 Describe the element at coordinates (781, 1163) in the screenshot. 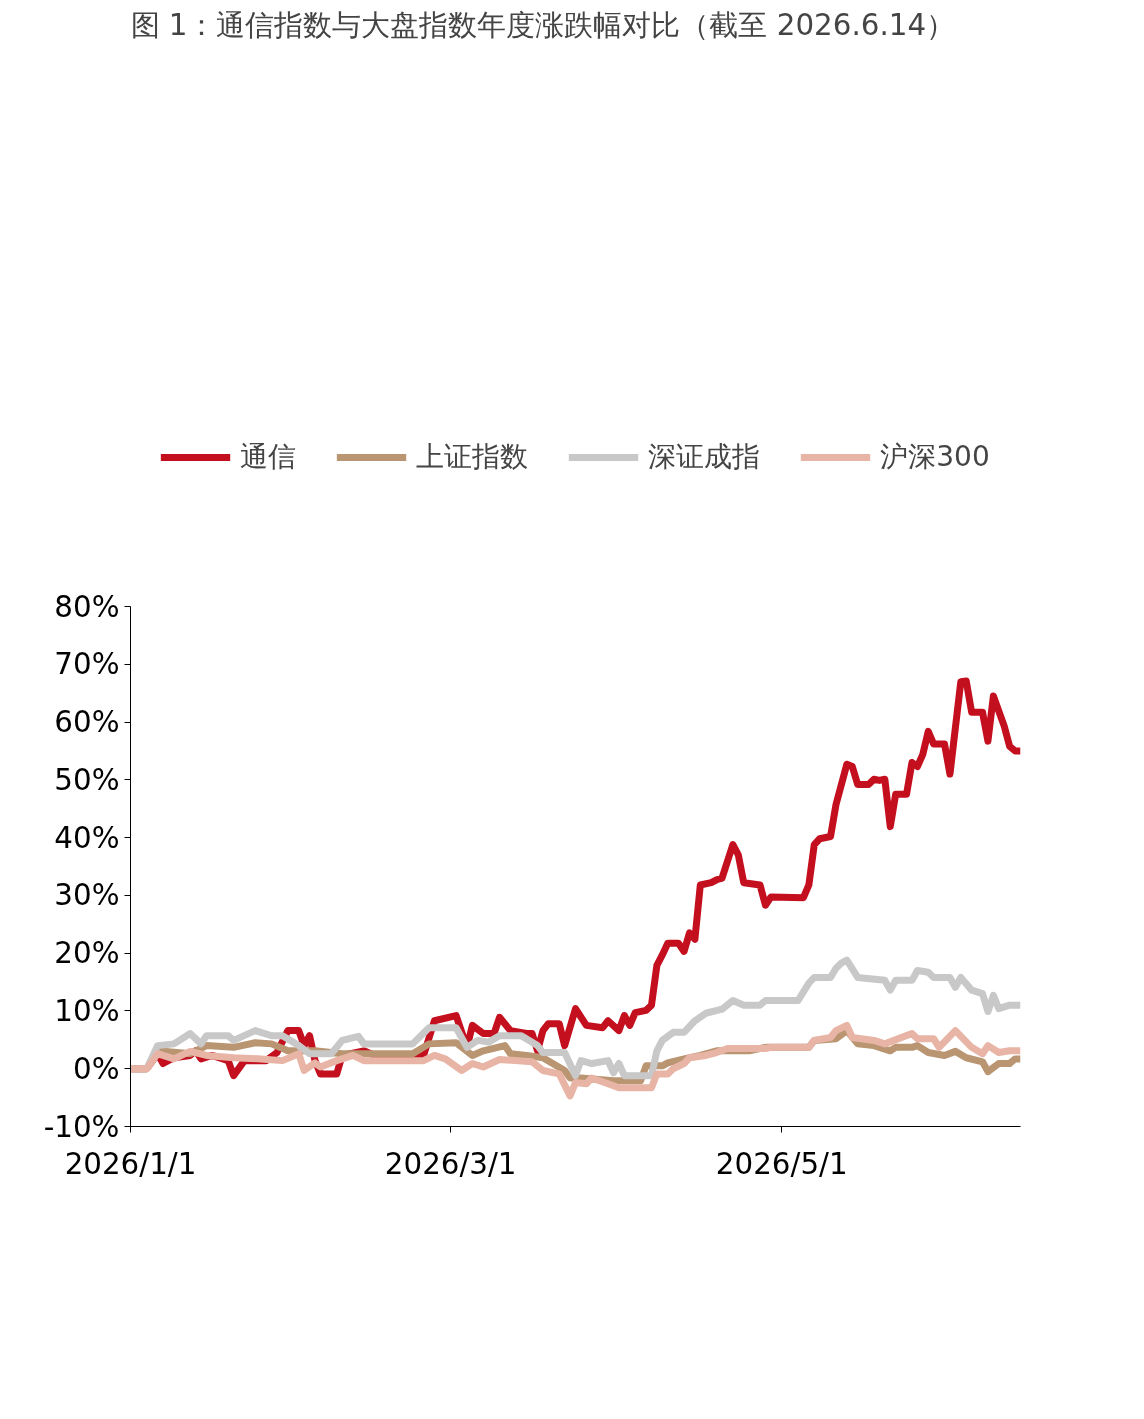

I see `x-tick-label: 2026/5/1` at that location.